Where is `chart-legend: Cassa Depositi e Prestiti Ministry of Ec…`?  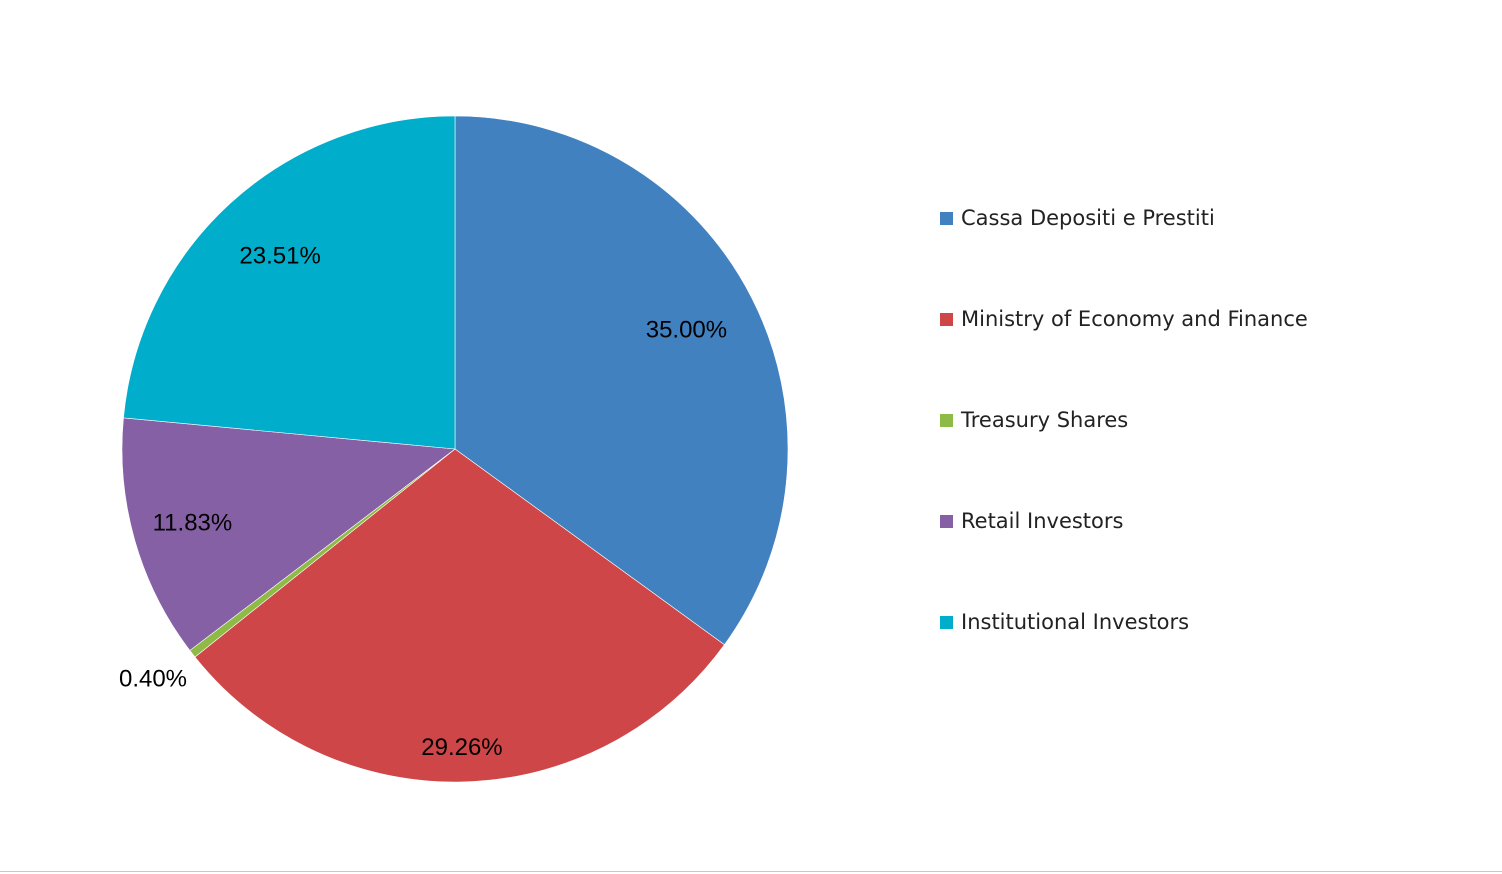 chart-legend: Cassa Depositi e Prestiti Ministry of Ec… is located at coordinates (1124, 450).